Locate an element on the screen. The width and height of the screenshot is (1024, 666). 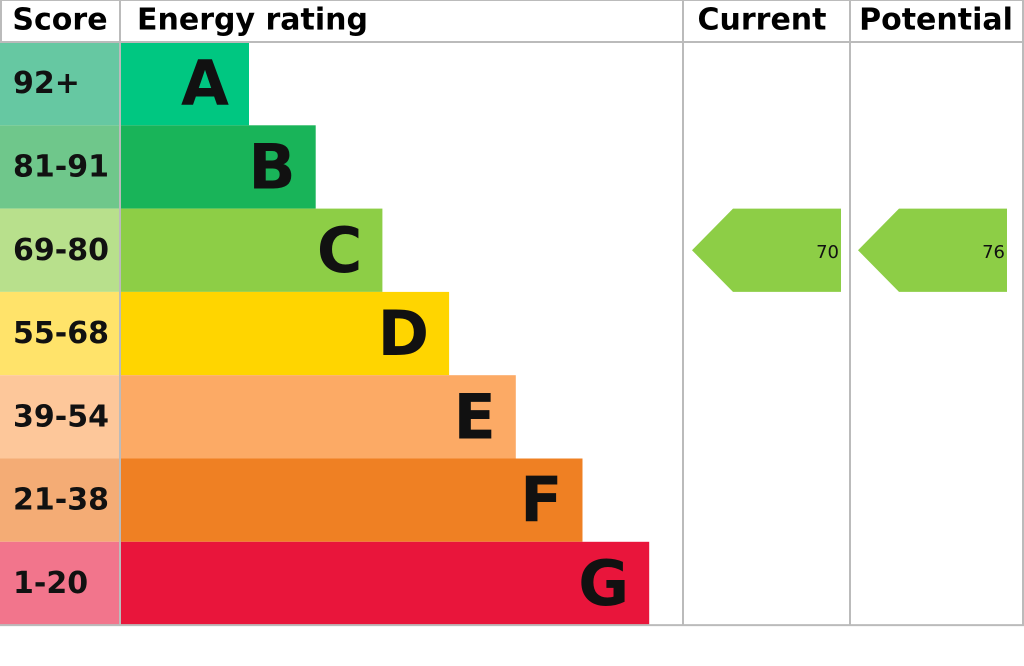
score-label: 55-68 is located at coordinates (61, 333).